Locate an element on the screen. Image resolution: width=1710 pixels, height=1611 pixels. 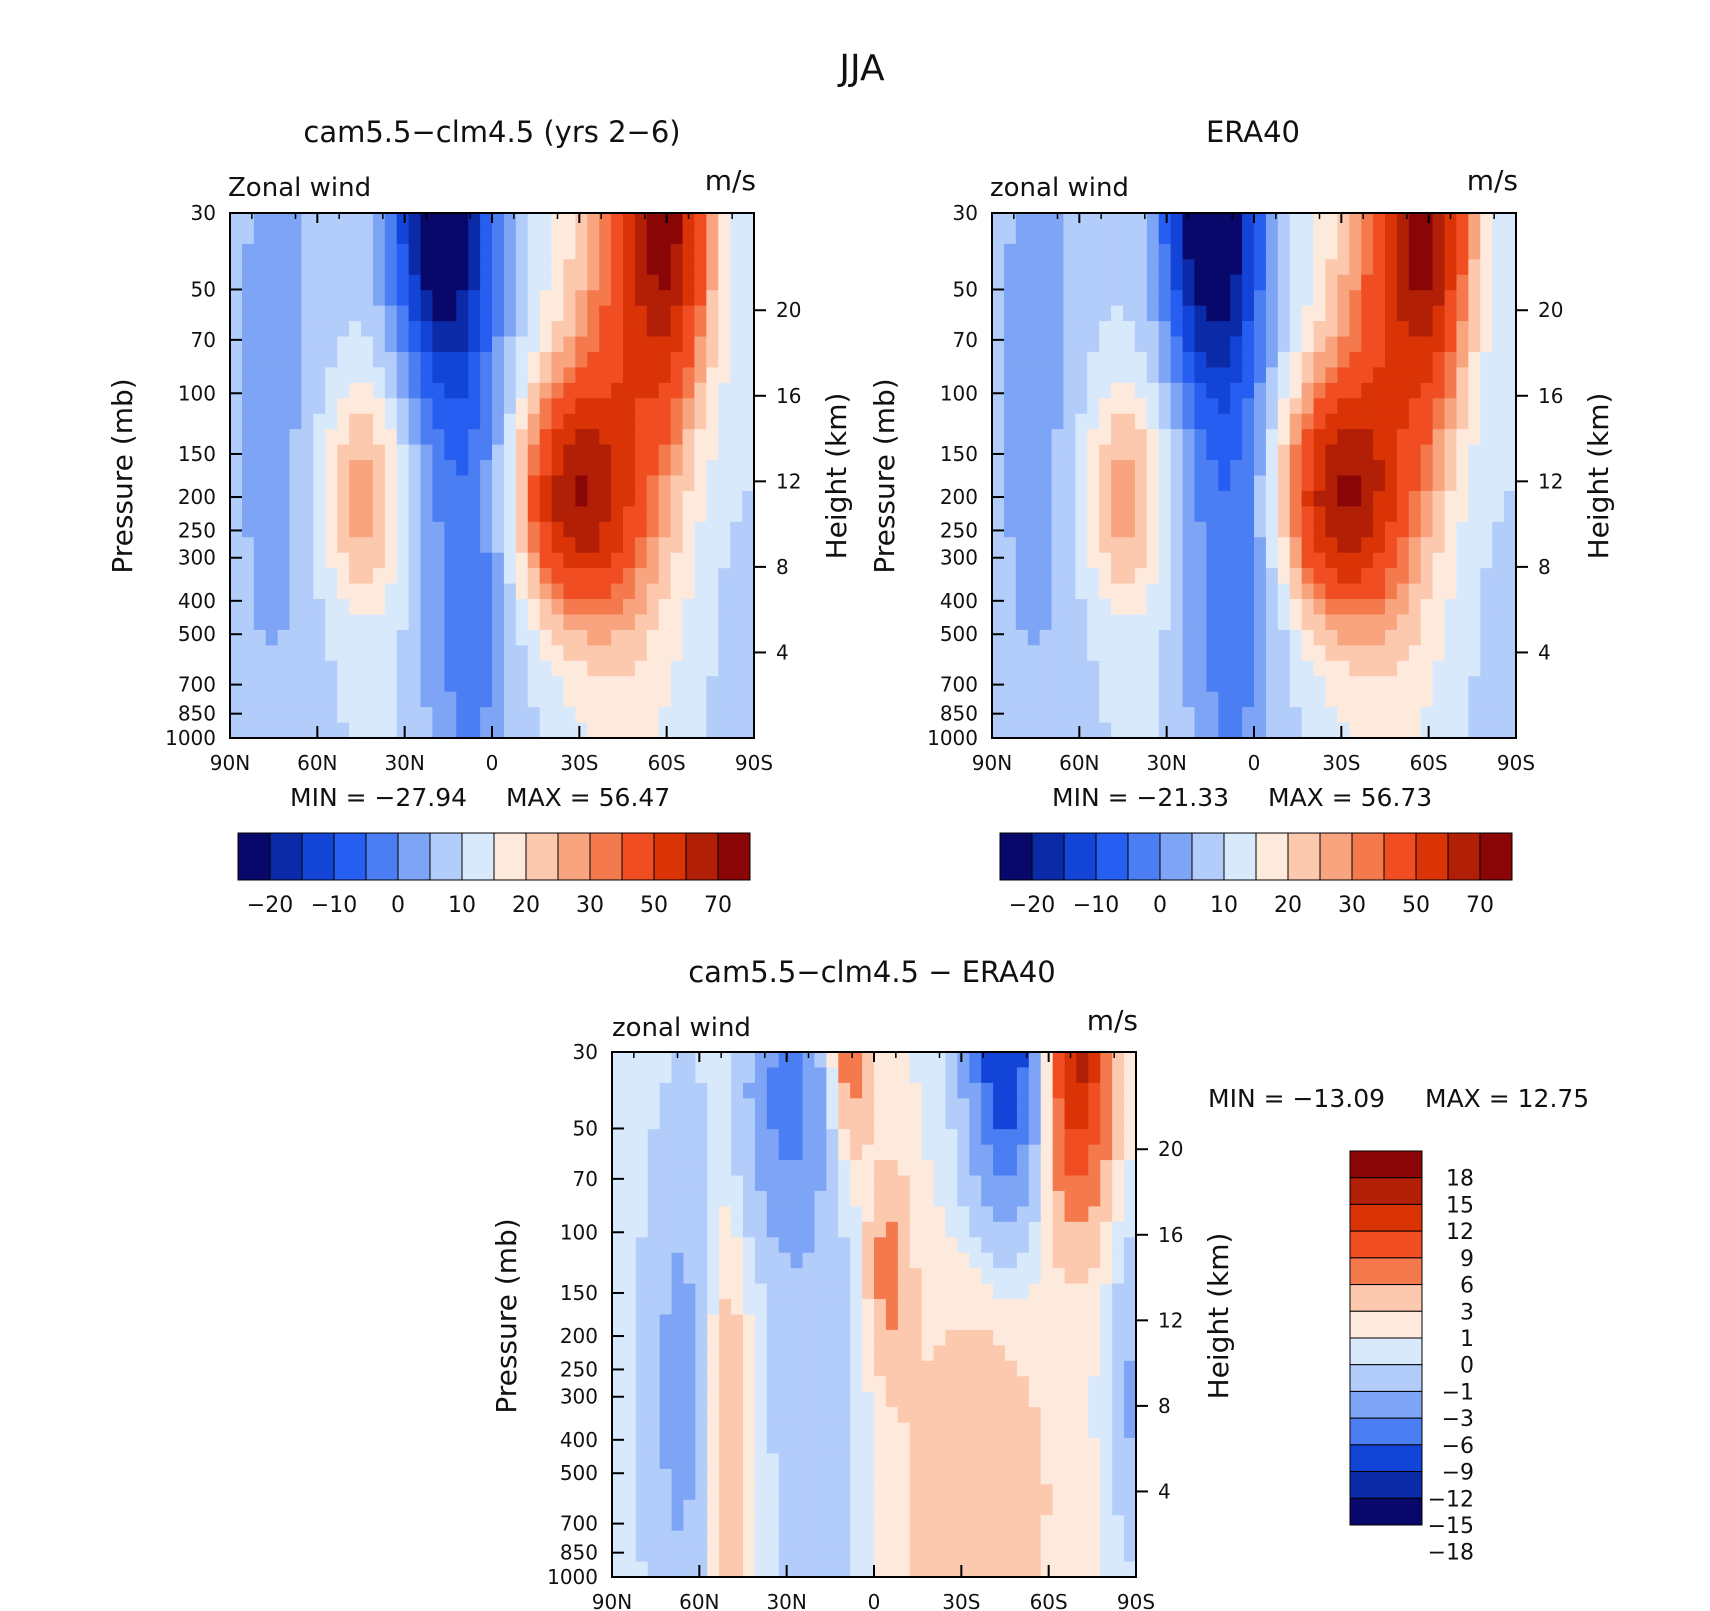
panel-difference-title: cam5.5−clm4.5 − ERA40 is located at coordinates (872, 972).